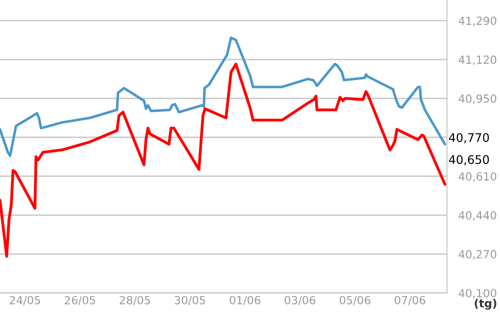 This screenshot has width=500, height=312. What do you see at coordinates (25, 301) in the screenshot?
I see `x-tick-label: 24/05` at bounding box center [25, 301].